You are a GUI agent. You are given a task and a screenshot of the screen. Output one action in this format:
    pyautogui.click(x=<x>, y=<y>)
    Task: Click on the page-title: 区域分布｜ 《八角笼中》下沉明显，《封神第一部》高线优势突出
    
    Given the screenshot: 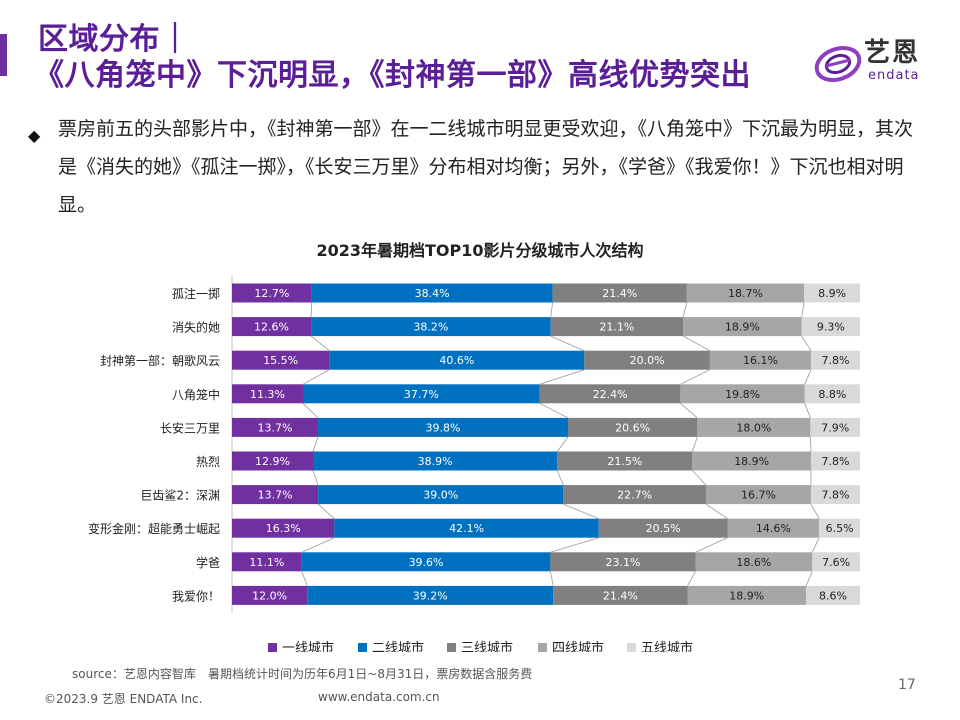 What is the action you would take?
    pyautogui.click(x=392, y=58)
    